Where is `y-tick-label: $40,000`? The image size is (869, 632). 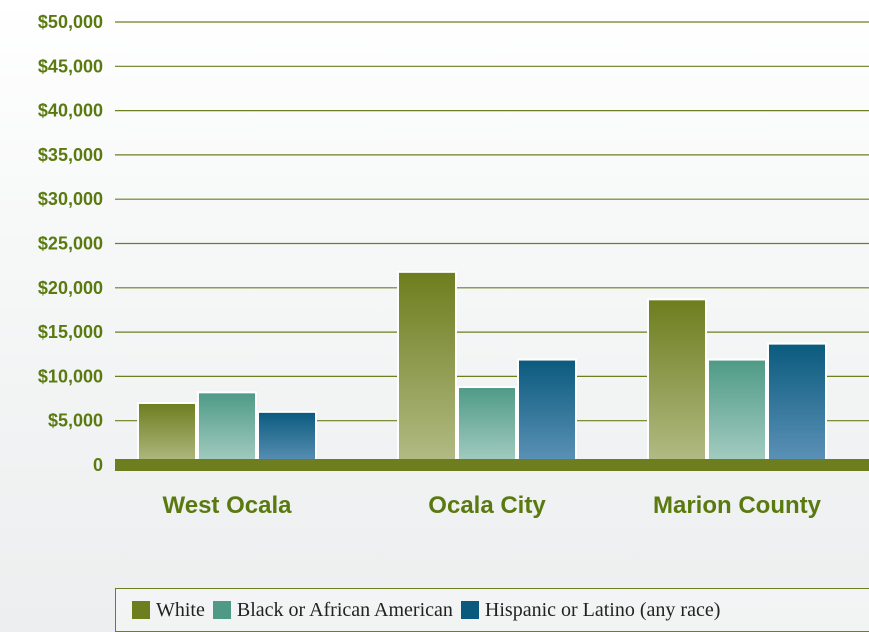
y-tick-label: $40,000 is located at coordinates (70, 111).